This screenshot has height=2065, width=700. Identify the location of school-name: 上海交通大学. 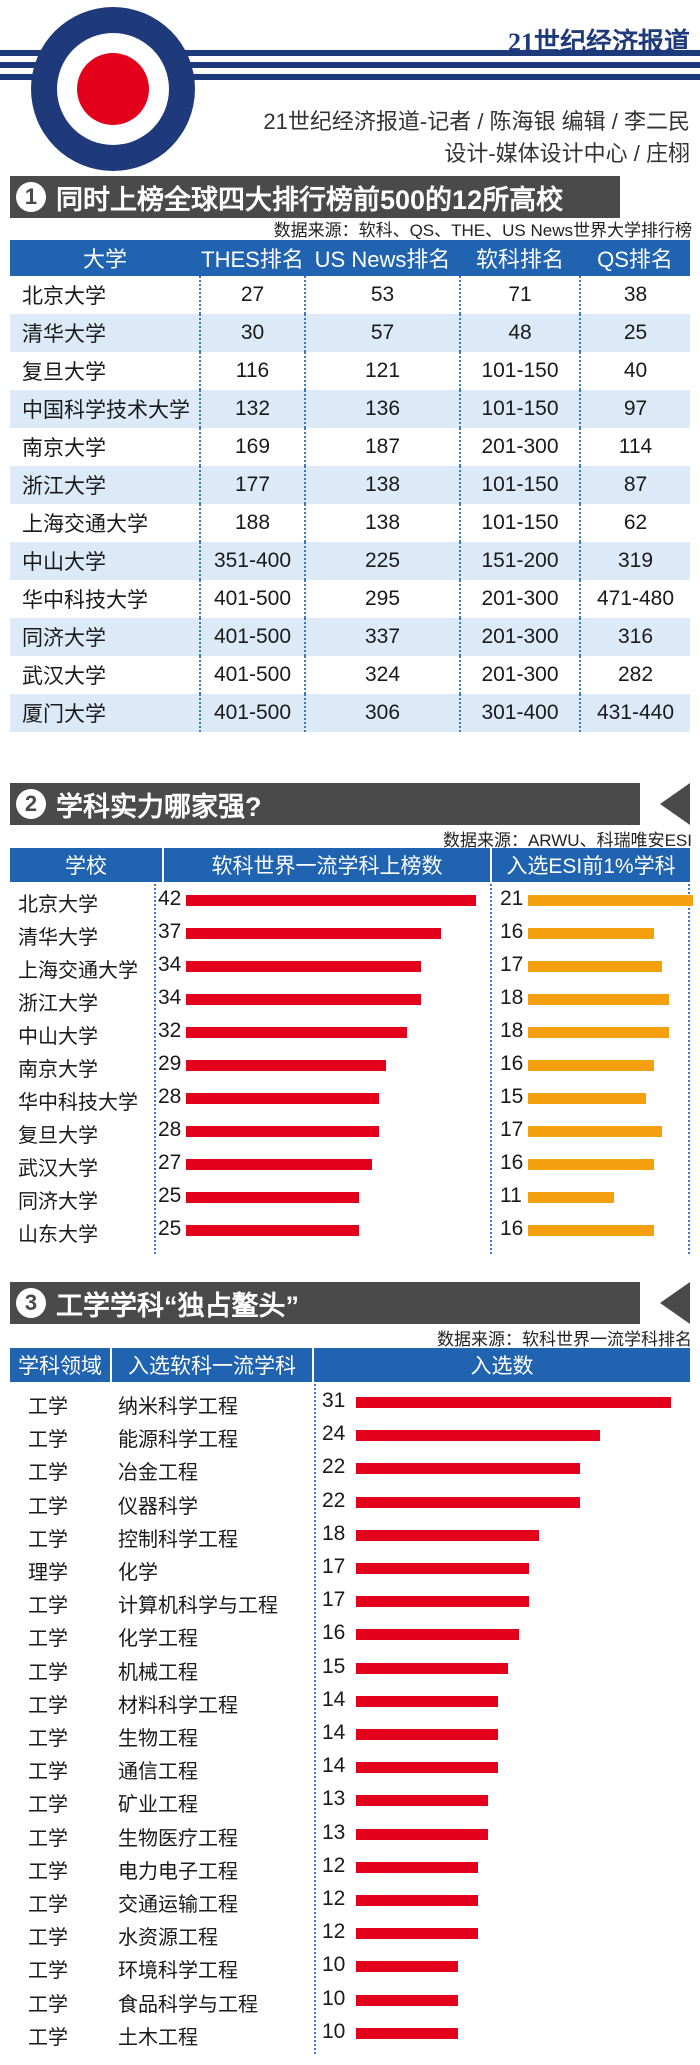
(78, 971).